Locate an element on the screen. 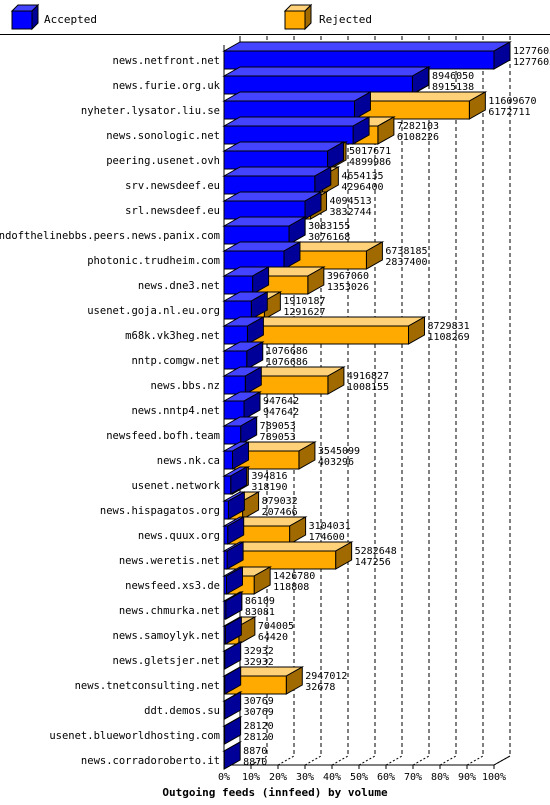 The height and width of the screenshot is (805, 550). category-label: photonic.trudheim.com is located at coordinates (153, 261).